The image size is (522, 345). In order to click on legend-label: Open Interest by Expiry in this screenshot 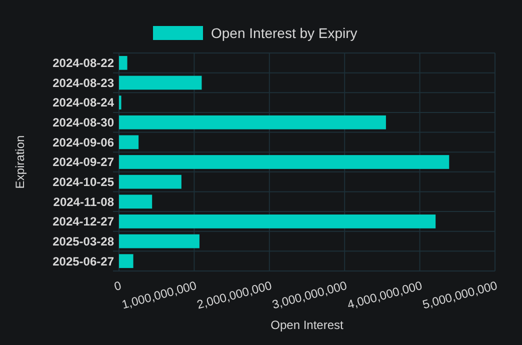, I will do `click(284, 33)`.